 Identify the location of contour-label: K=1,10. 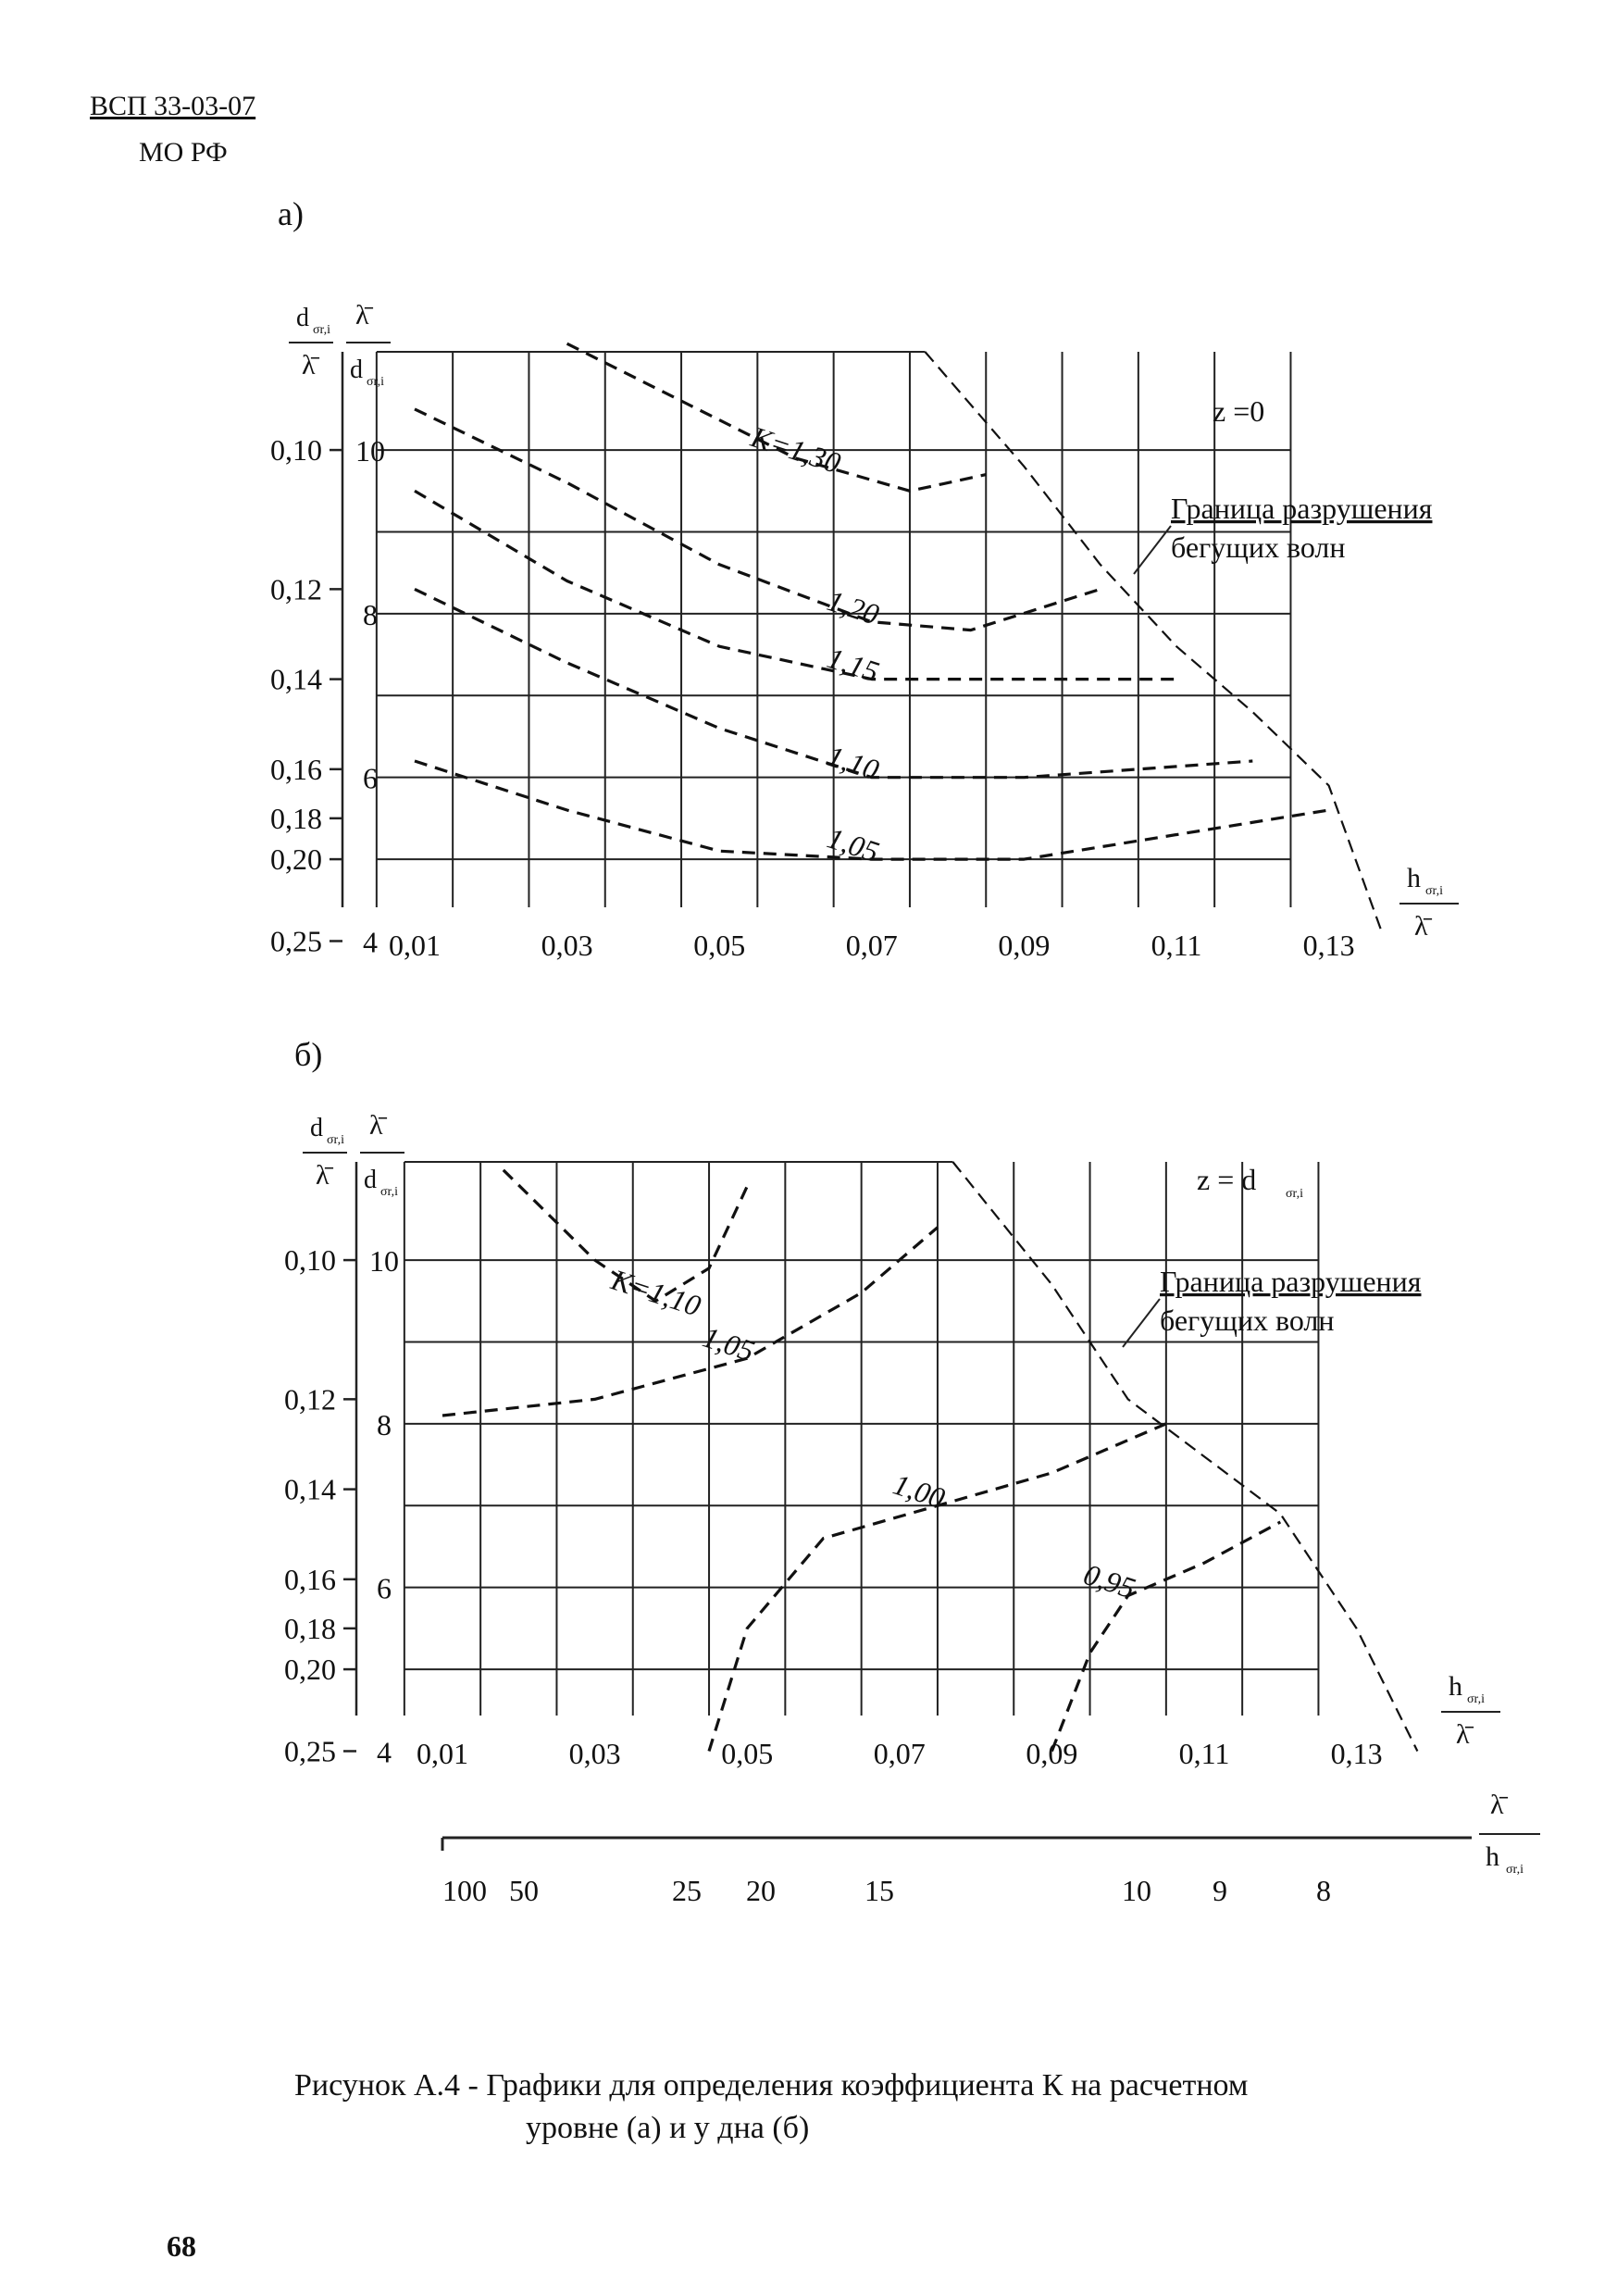
(655, 1292).